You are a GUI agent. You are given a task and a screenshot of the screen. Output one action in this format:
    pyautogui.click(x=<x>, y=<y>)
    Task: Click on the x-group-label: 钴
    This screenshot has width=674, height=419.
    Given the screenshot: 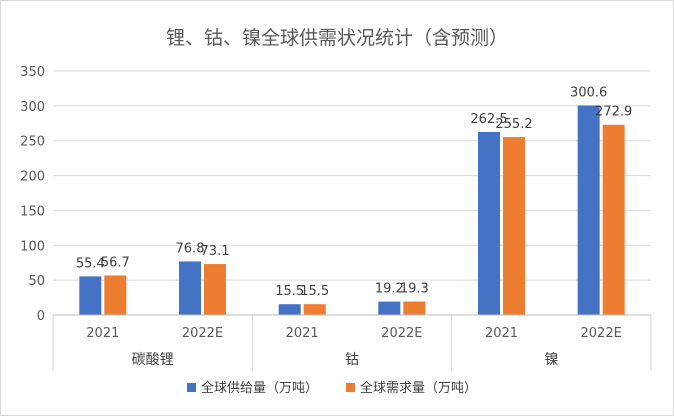 What is the action you would take?
    pyautogui.click(x=352, y=360)
    